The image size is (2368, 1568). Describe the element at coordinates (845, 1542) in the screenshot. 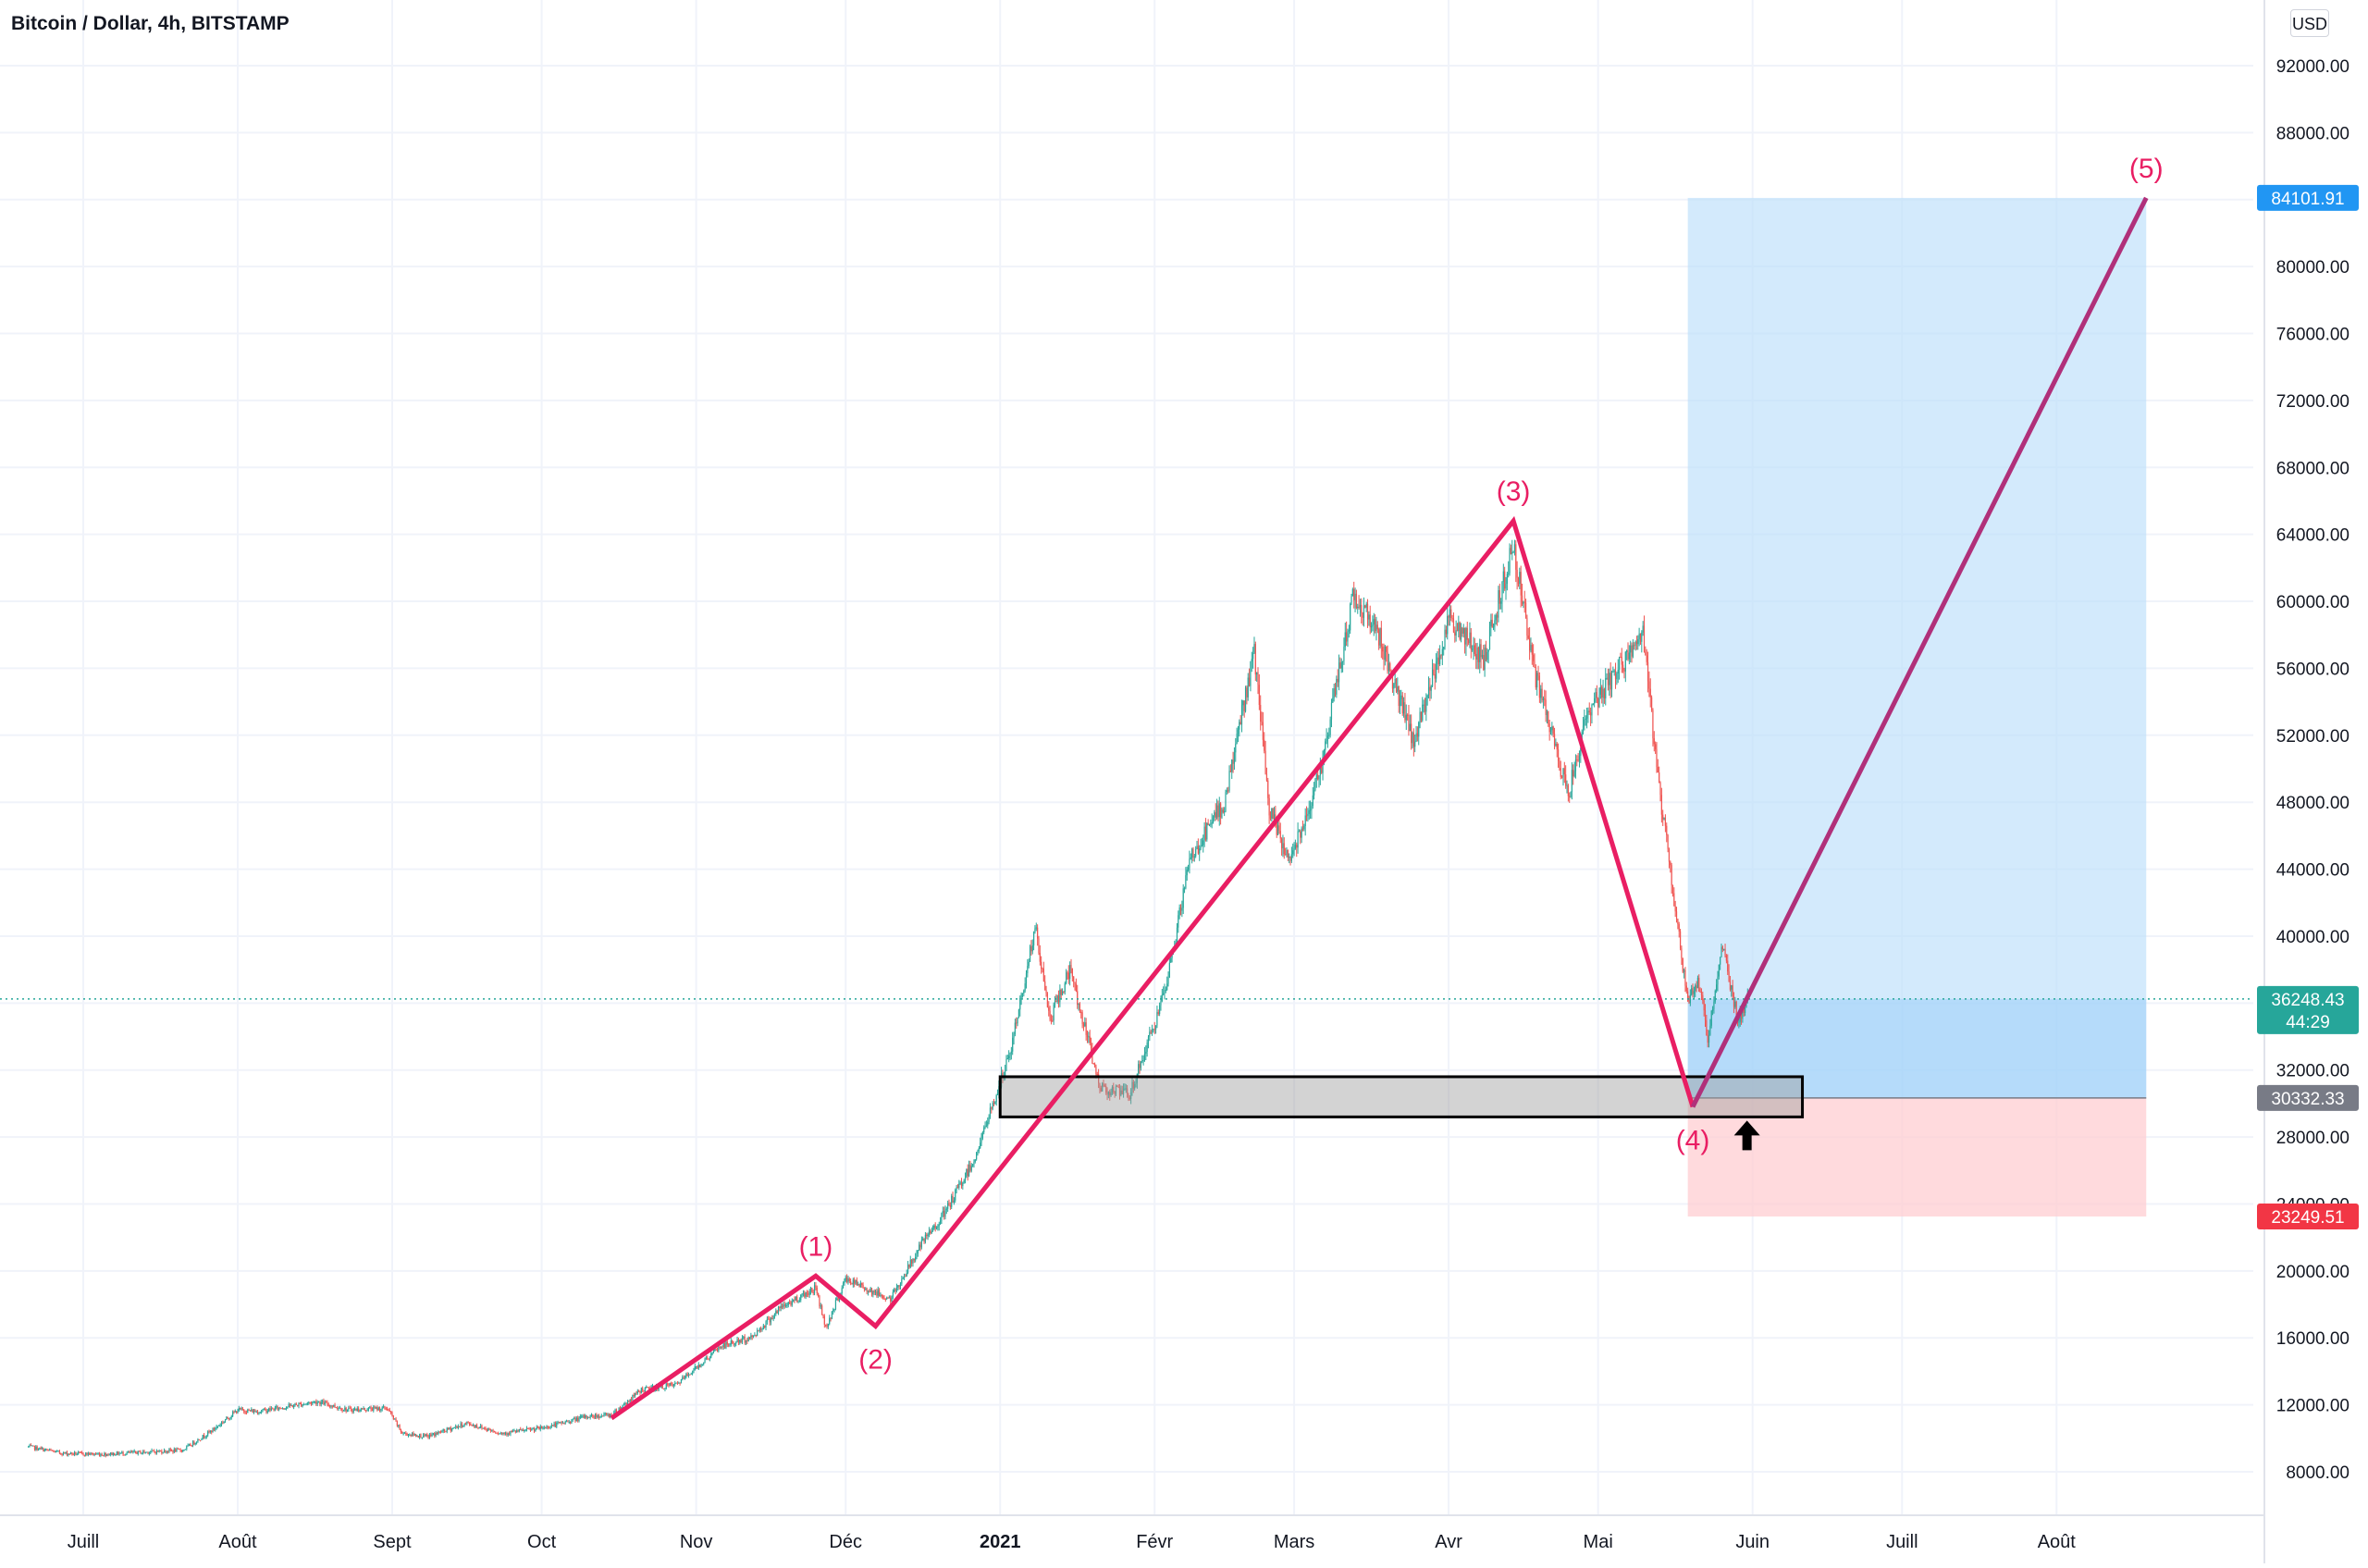

I see `x-tick-label: Déc` at that location.